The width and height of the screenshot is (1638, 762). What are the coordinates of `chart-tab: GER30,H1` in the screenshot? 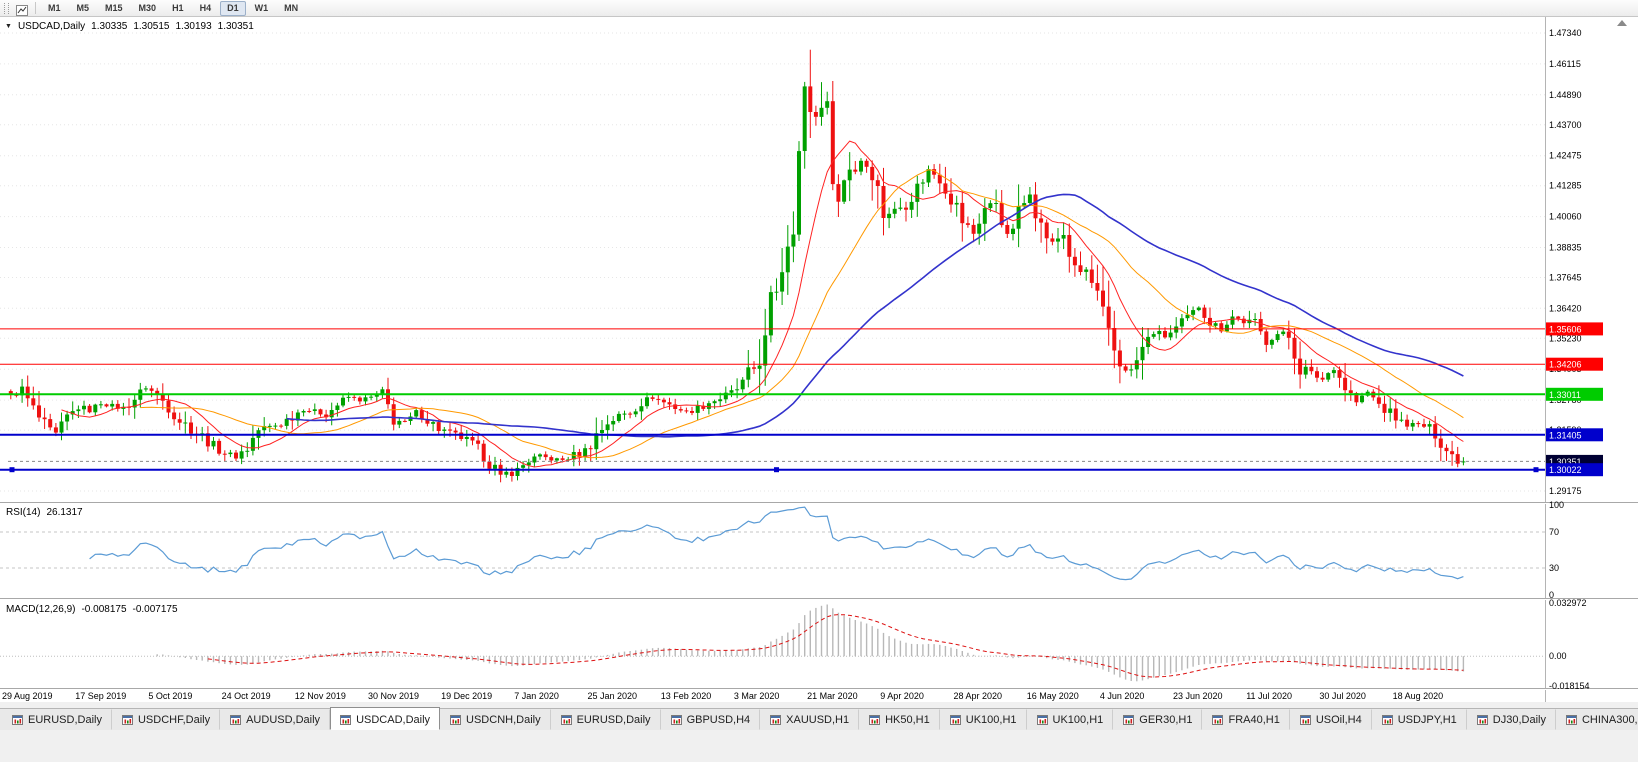 It's located at (1158, 719).